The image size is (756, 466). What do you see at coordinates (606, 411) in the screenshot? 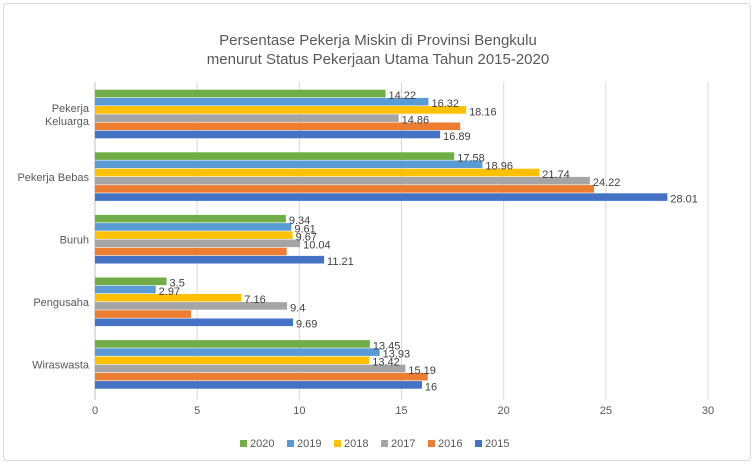
I see `x-tick-label: 25` at bounding box center [606, 411].